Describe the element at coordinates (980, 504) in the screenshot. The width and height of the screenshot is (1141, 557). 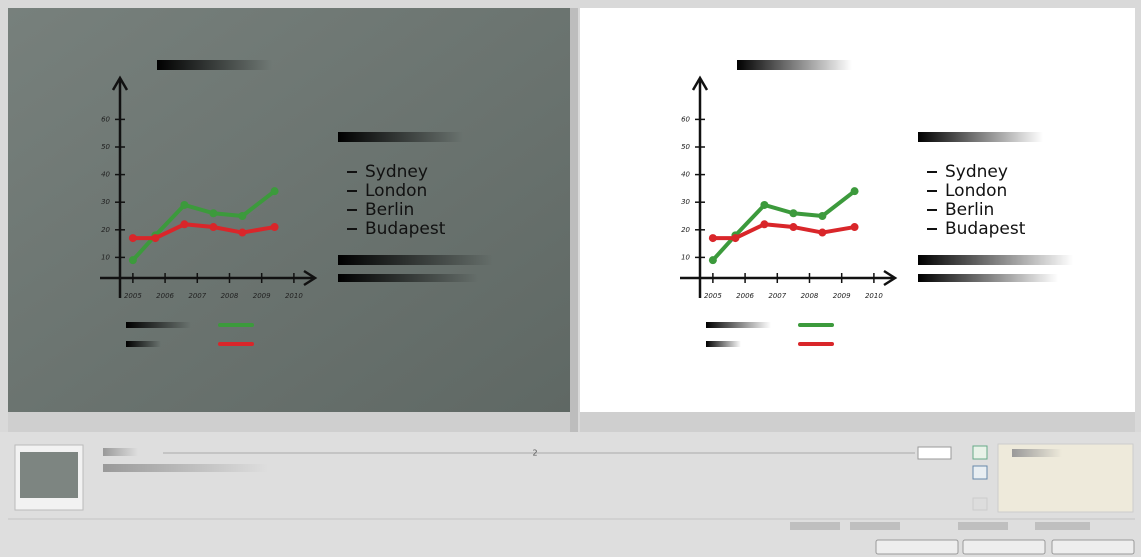
I see `disabled-button` at that location.